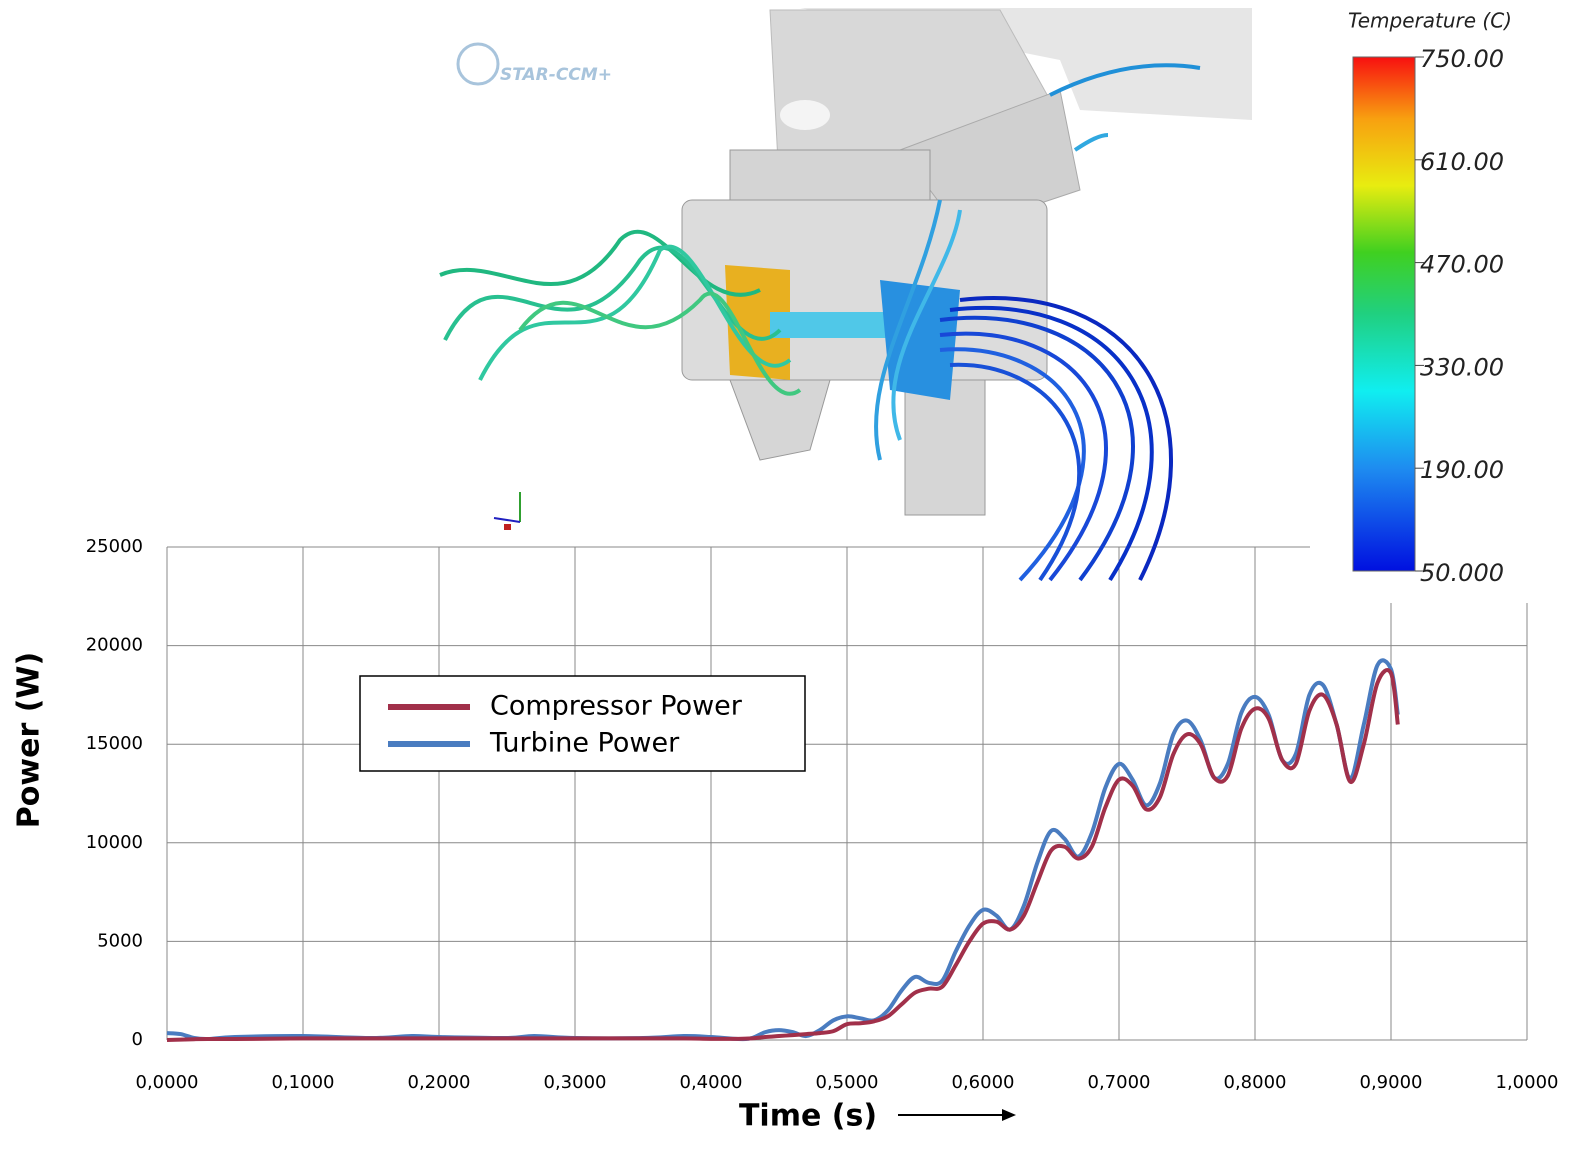 This screenshot has width=1595, height=1156. Describe the element at coordinates (1462, 162) in the screenshot. I see `colorbar-label: 610.00` at that location.